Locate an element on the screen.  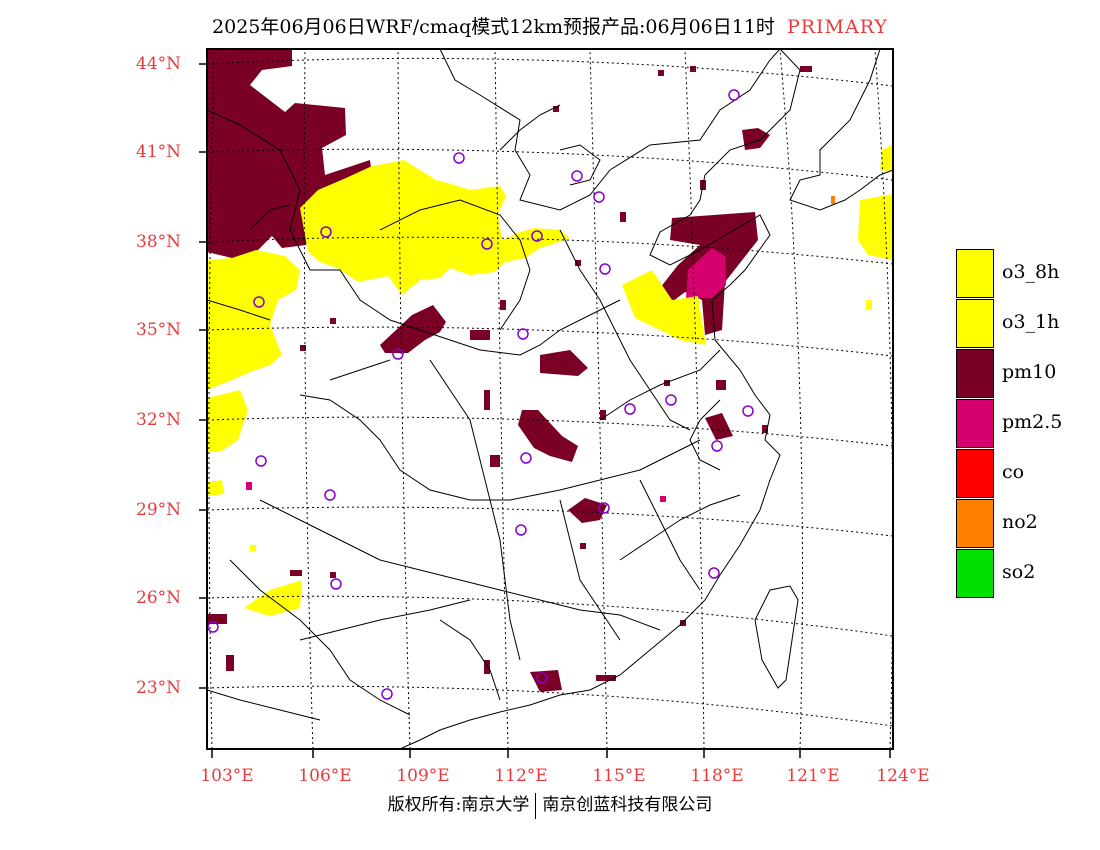
legend-label-no2: no2 is located at coordinates (1020, 522).